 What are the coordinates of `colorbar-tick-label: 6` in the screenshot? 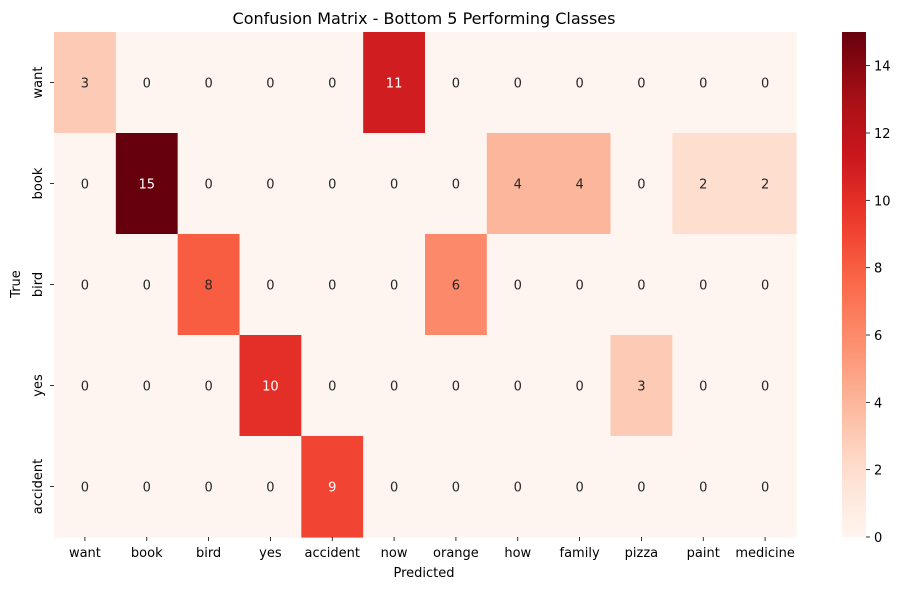 It's located at (878, 336).